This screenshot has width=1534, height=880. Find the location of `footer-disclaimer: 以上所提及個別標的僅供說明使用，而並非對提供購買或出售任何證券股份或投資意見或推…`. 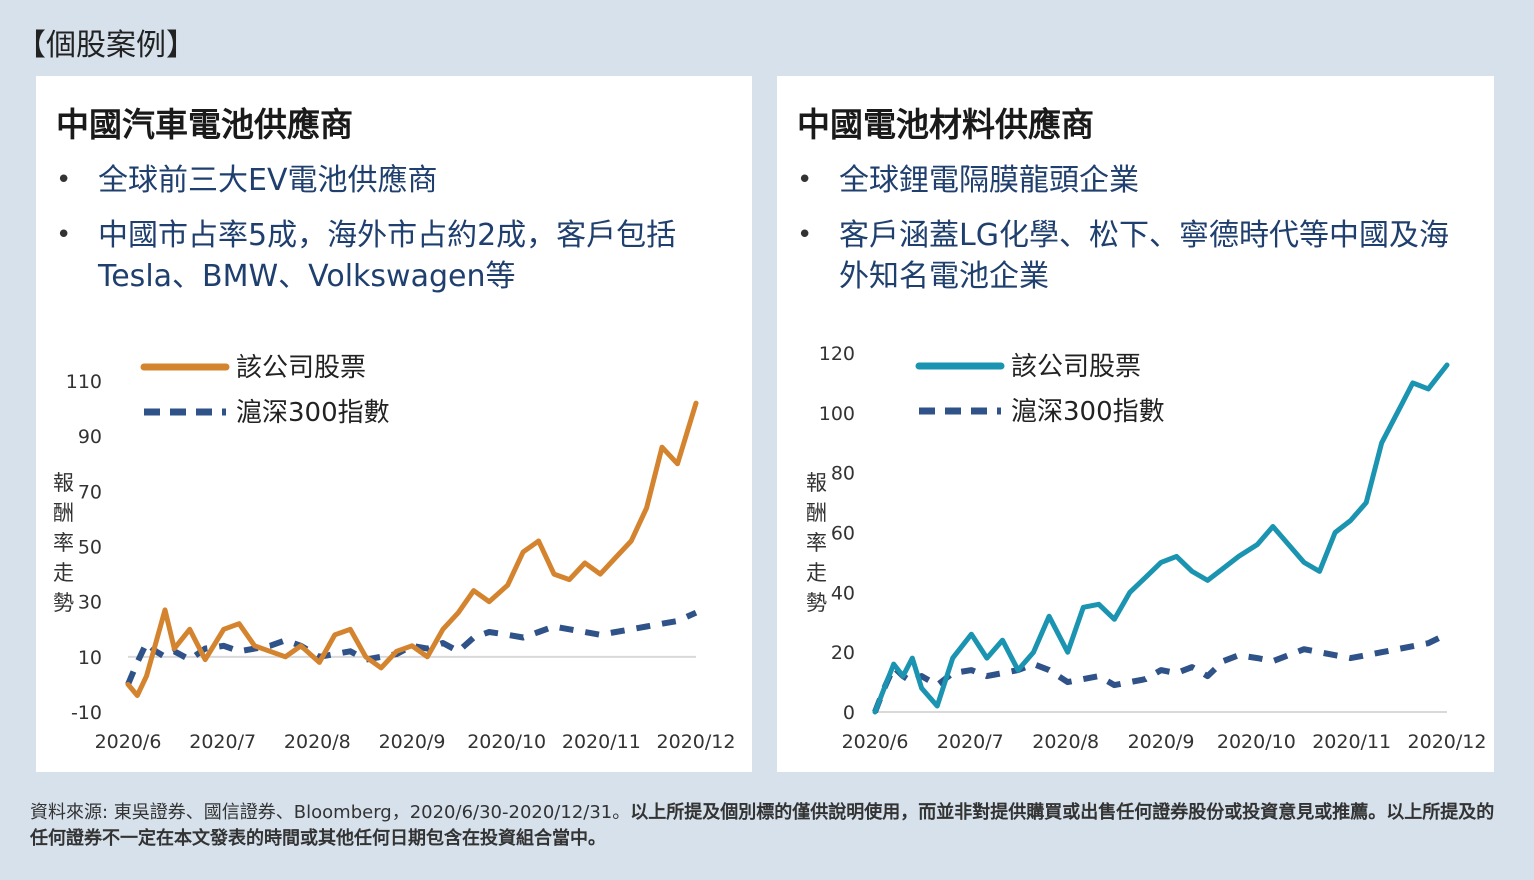

footer-disclaimer: 以上所提及個別標的僅供說明使用，而並非對提供購買或出售任何證券股份或投資意見或推… is located at coordinates (762, 825).